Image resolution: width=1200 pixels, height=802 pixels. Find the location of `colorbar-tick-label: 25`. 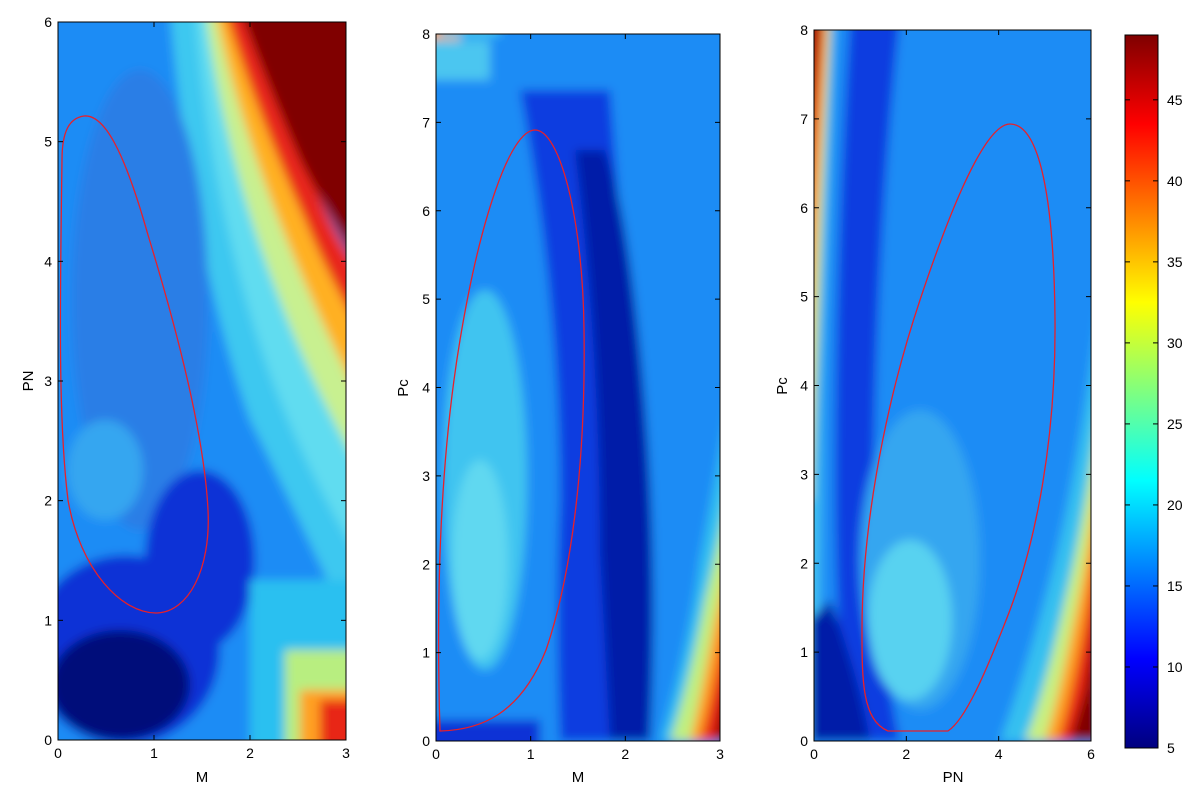

colorbar-tick-label: 25 is located at coordinates (1175, 424).